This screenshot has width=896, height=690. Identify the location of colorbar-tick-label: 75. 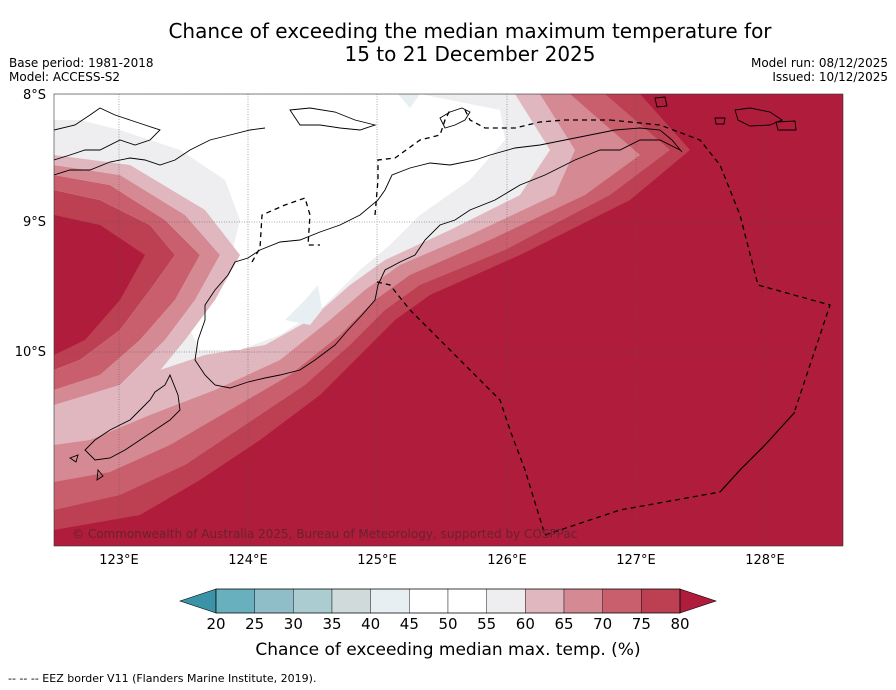
(641, 624).